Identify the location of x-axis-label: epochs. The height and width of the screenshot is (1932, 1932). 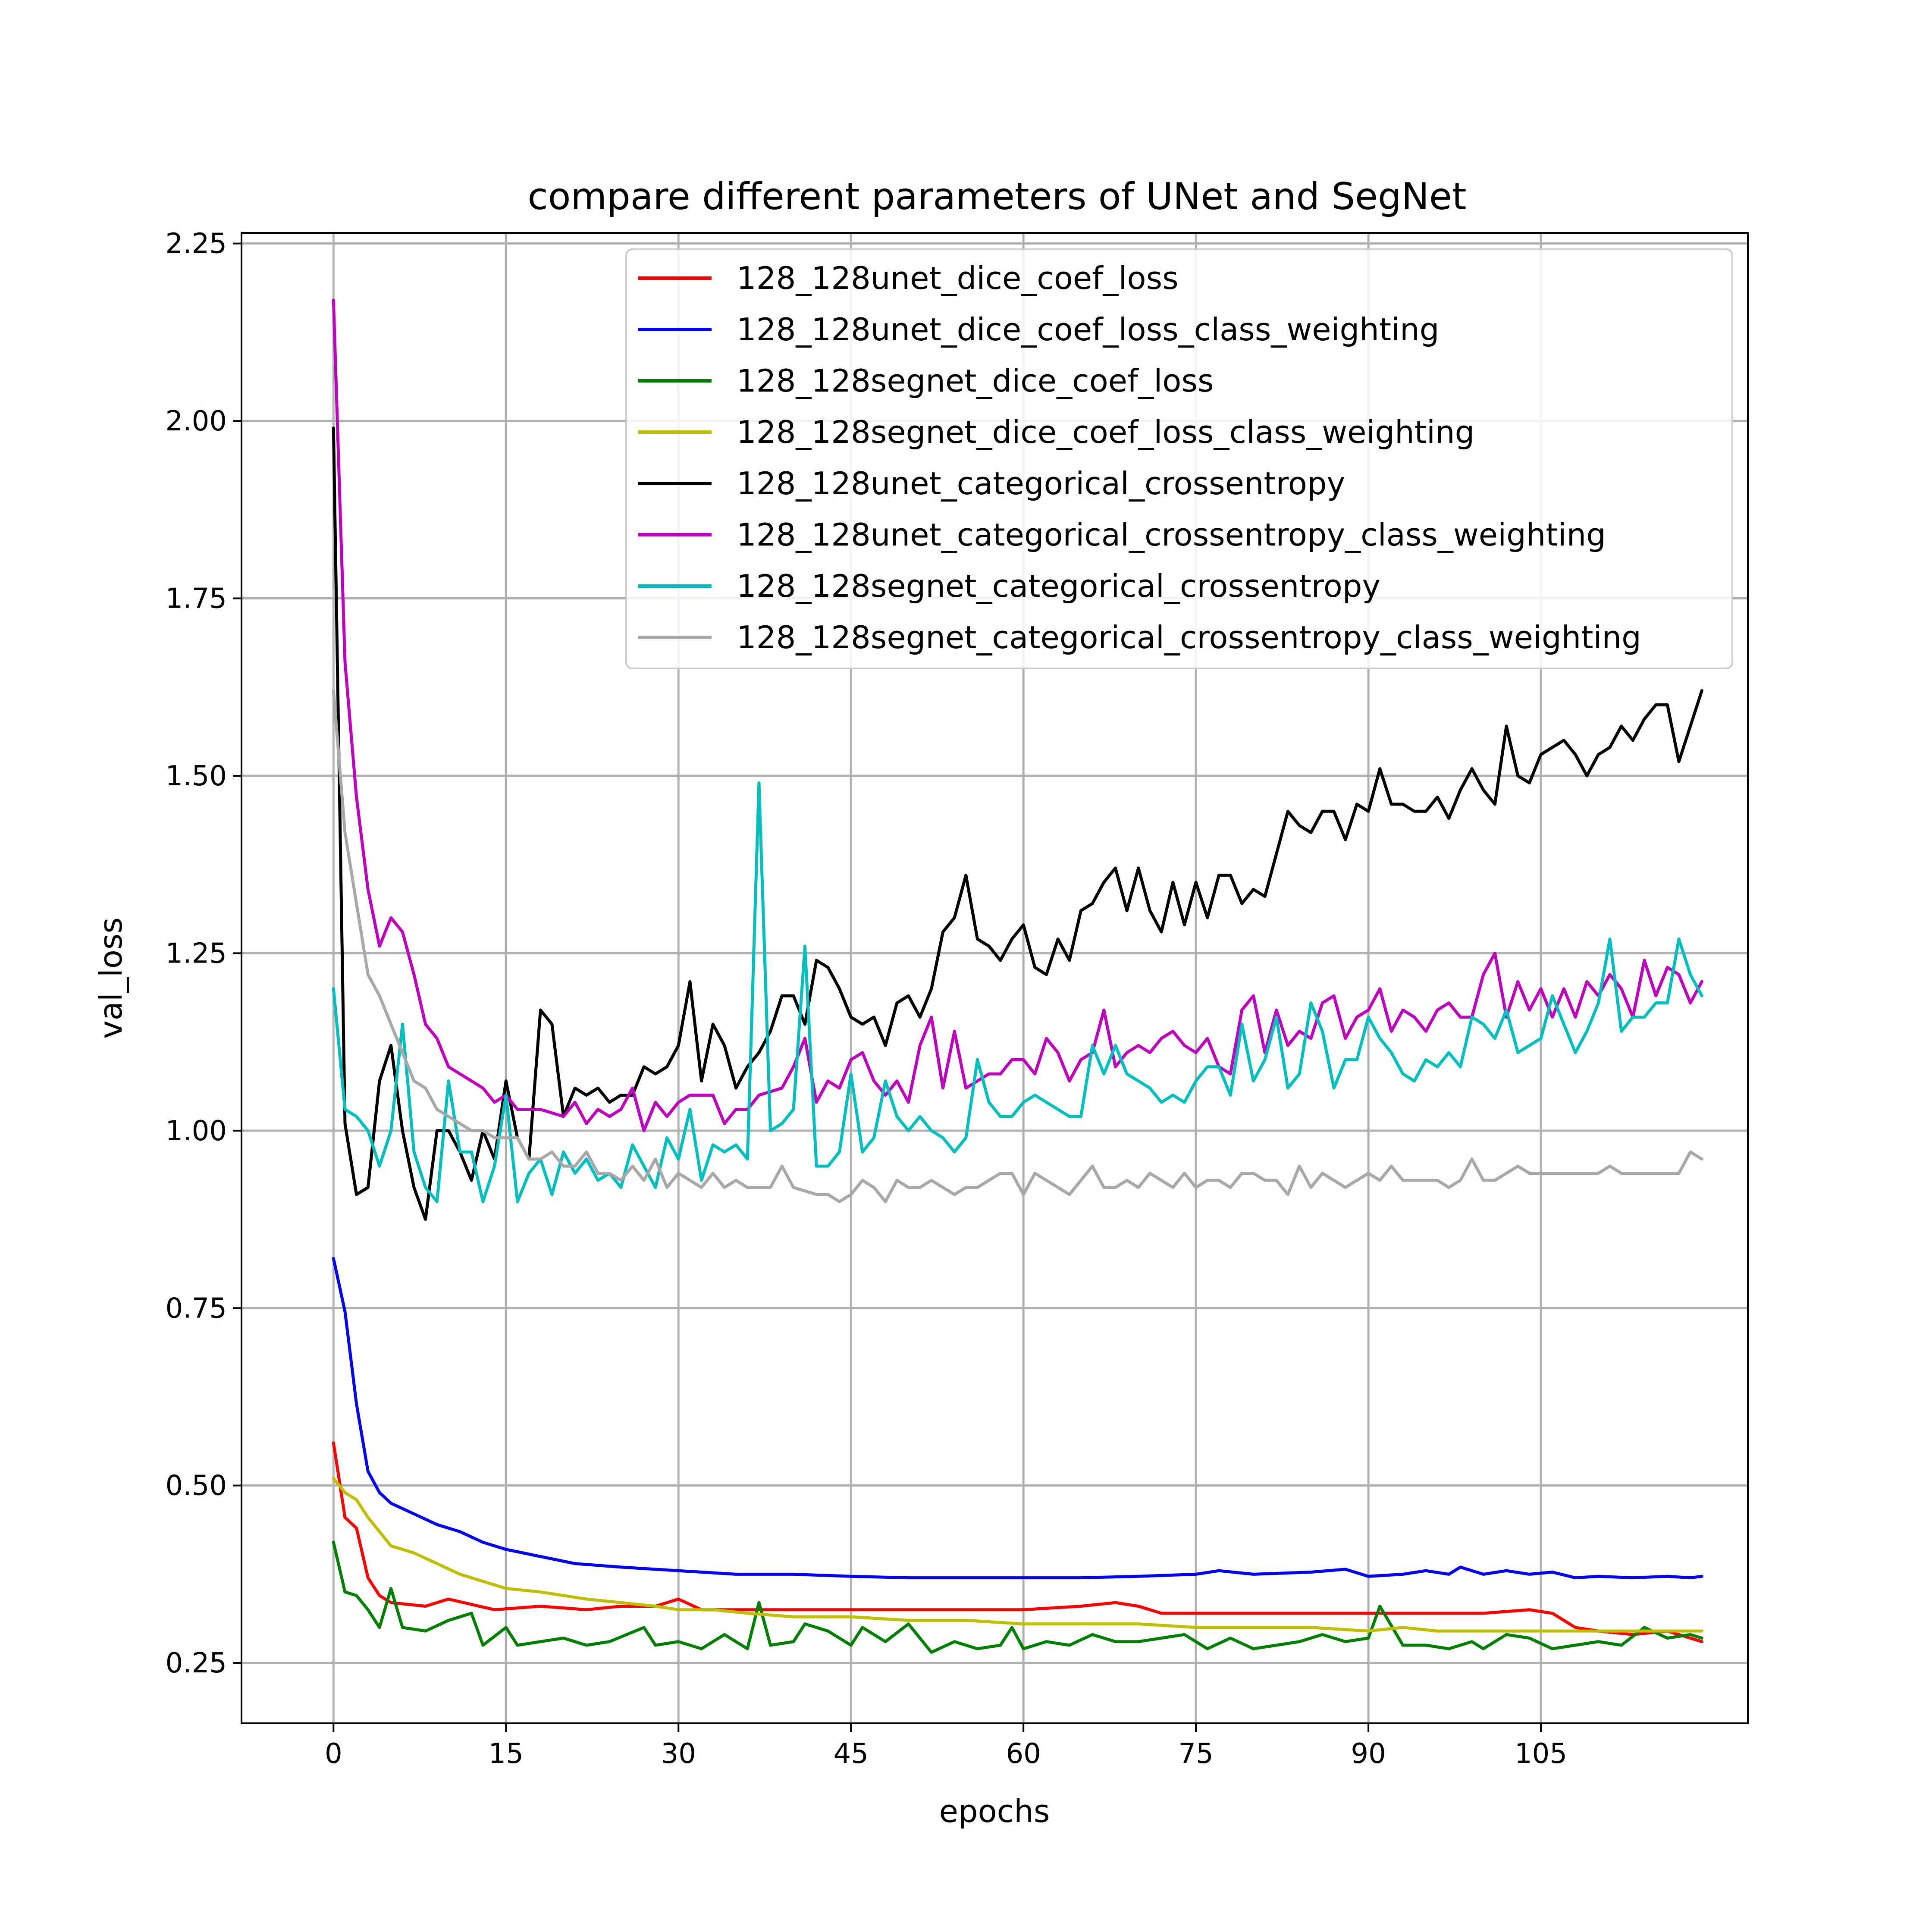
(994, 1811).